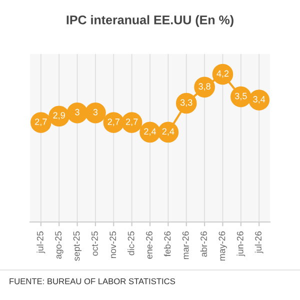  I want to click on x-tick-label: mar-26, so click(185, 245).